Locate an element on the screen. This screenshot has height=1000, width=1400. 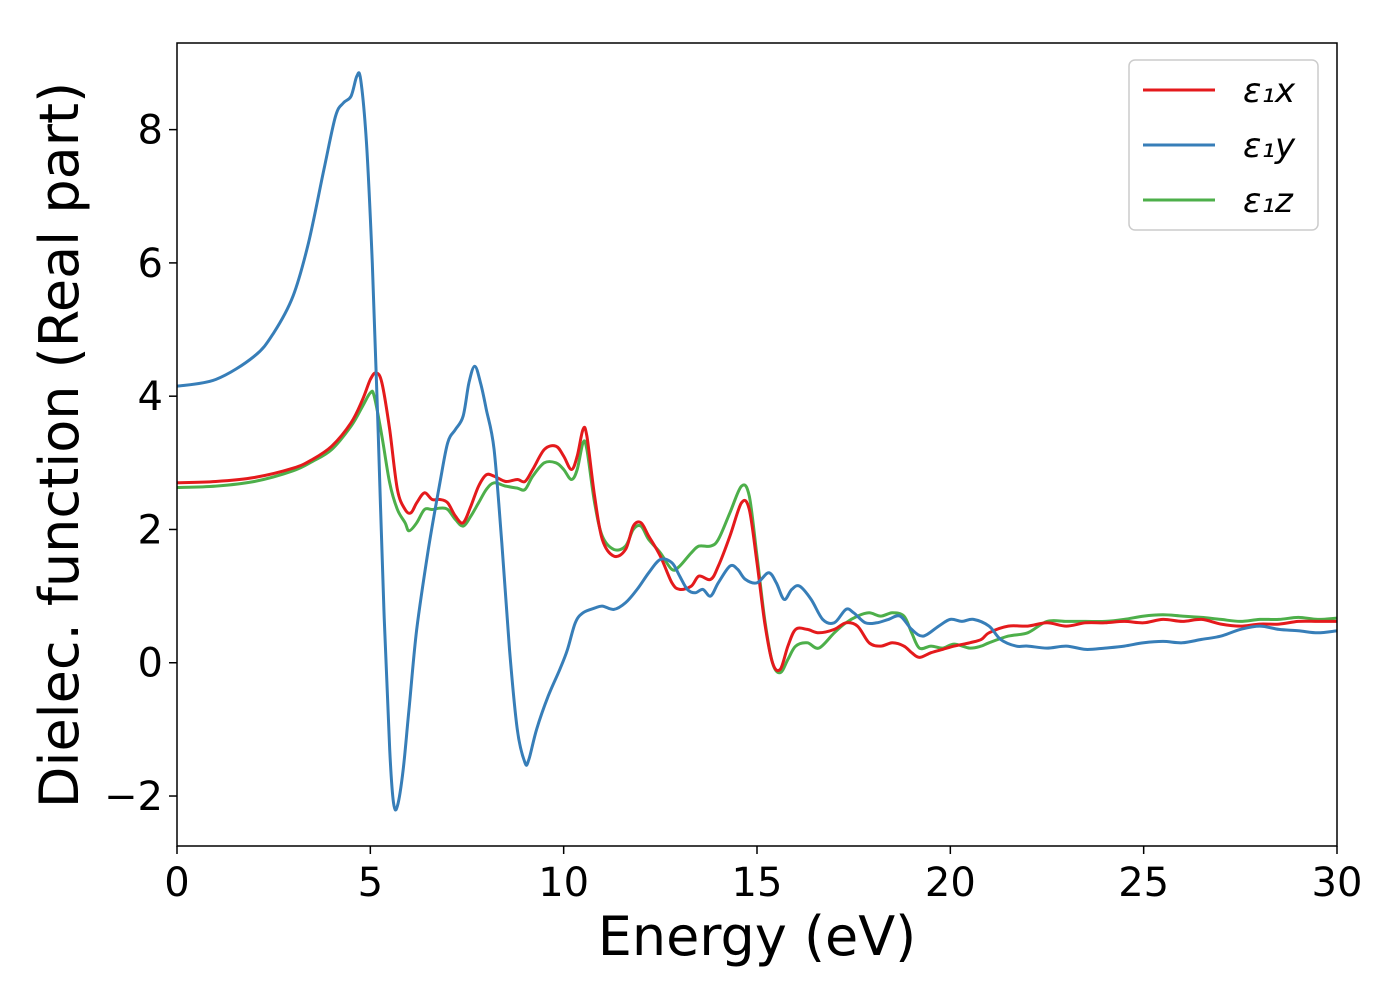
y-tick-label: 6 is located at coordinates (150, 264).